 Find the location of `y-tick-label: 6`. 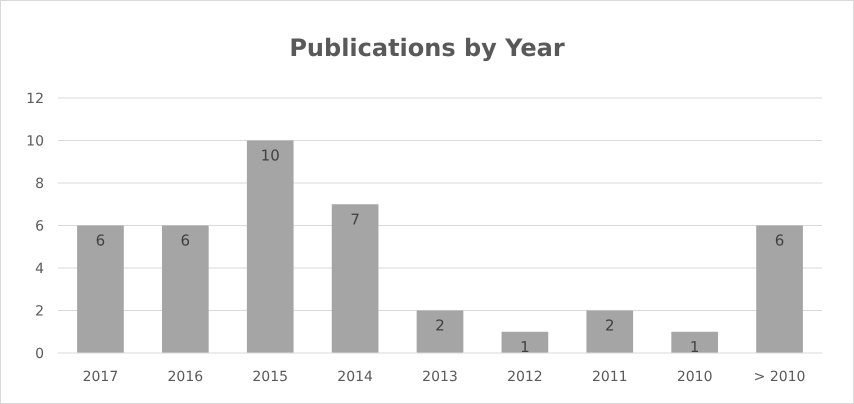

y-tick-label: 6 is located at coordinates (39, 226).